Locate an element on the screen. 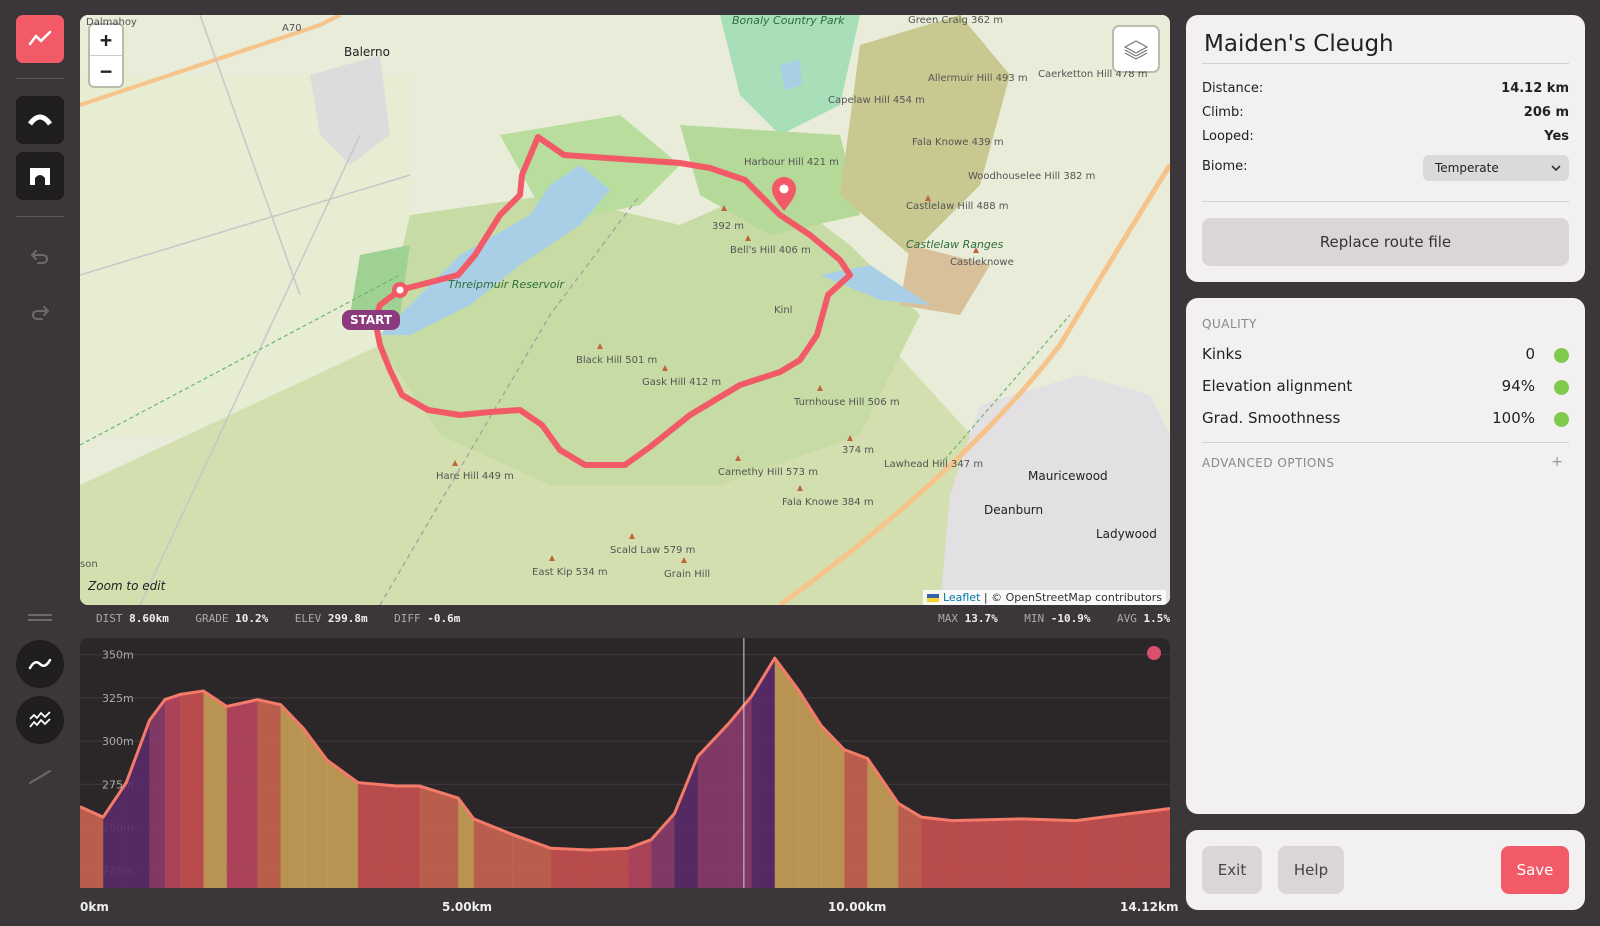 The height and width of the screenshot is (926, 1600). bridge-tool-button is located at coordinates (40, 176).